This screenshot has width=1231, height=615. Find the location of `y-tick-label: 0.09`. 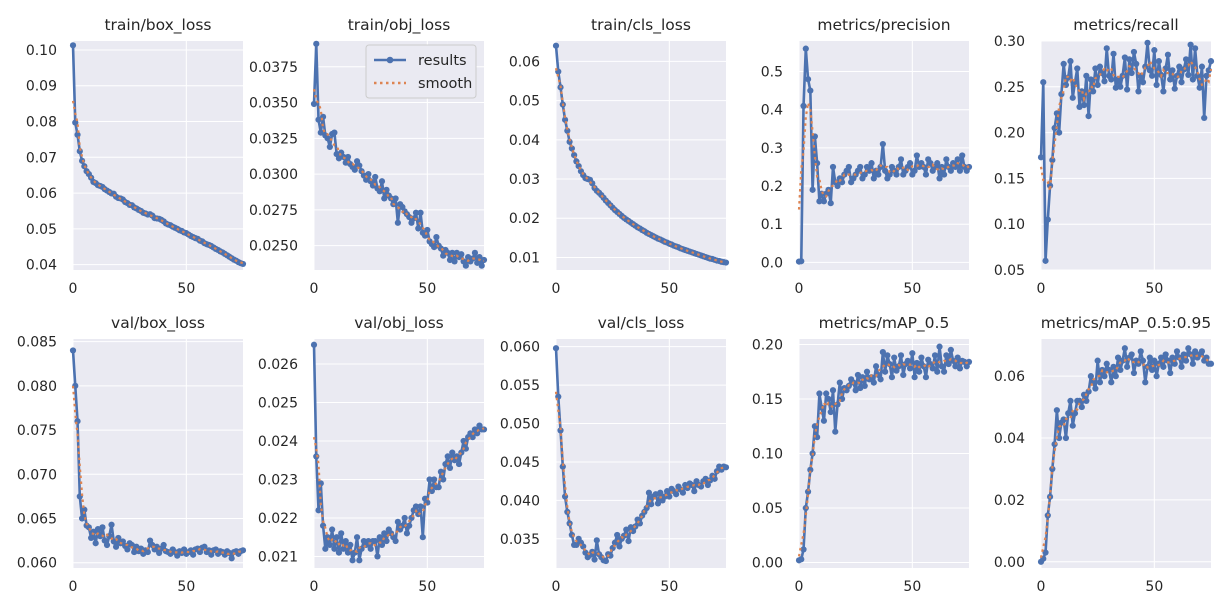

y-tick-label: 0.09 is located at coordinates (41, 87).